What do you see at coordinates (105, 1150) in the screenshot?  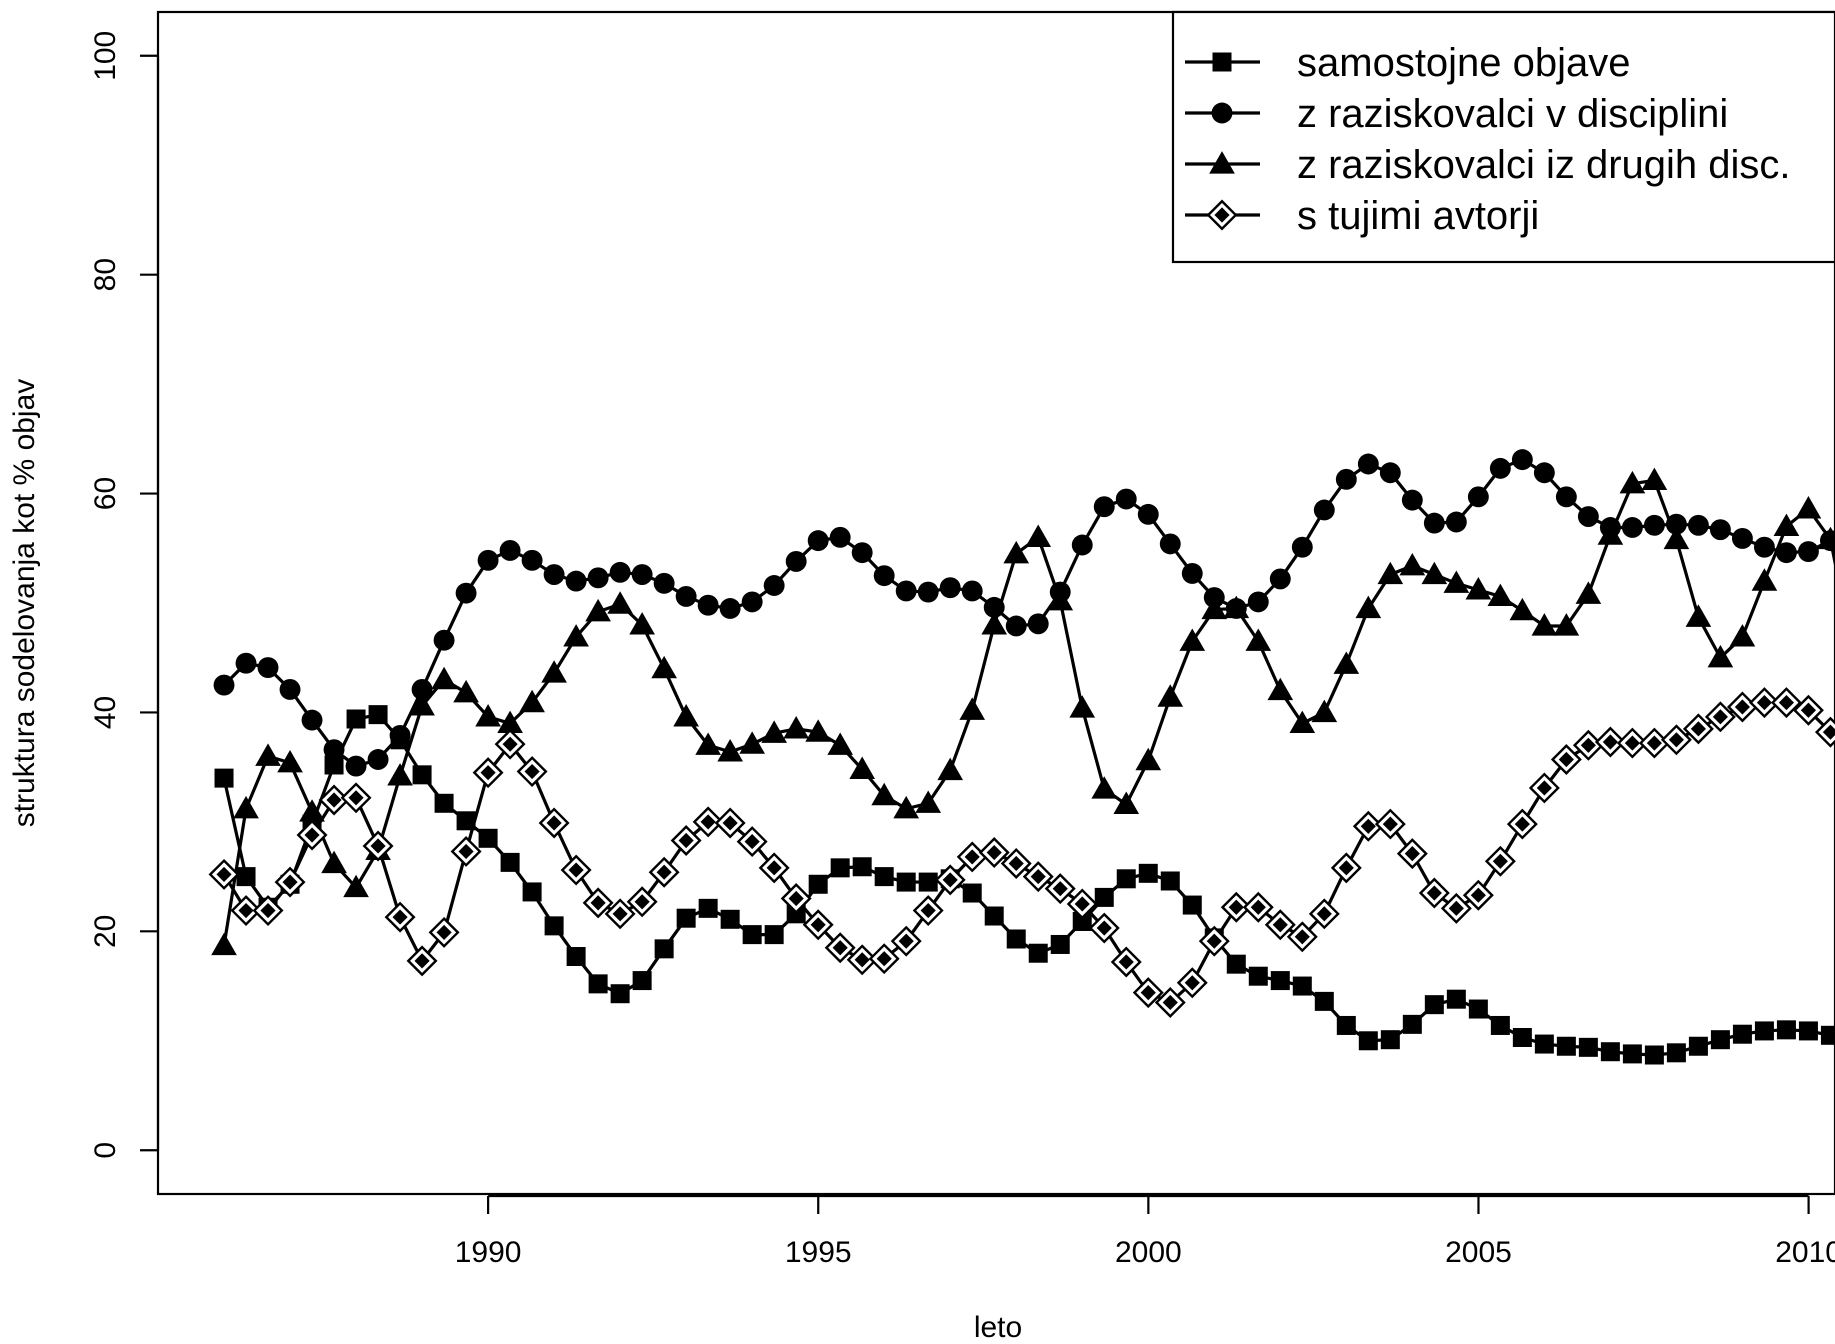 I see `y-tick-label: 0` at bounding box center [105, 1150].